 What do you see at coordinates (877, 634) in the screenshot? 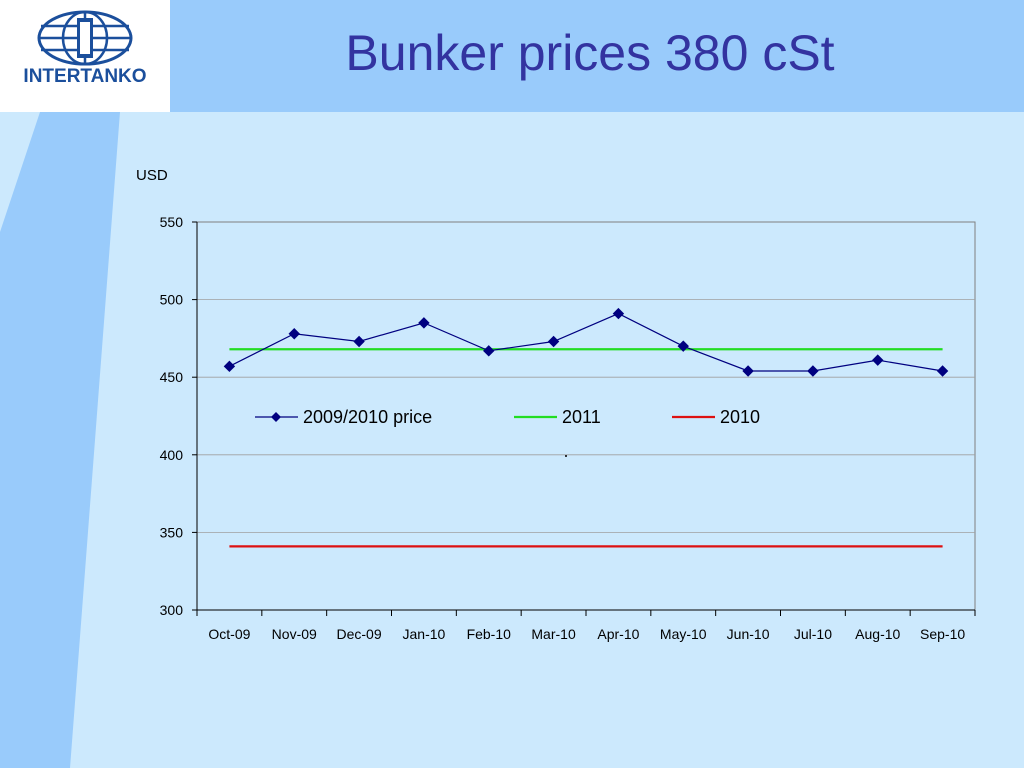
I see `x-tick-label: Aug-10` at bounding box center [877, 634].